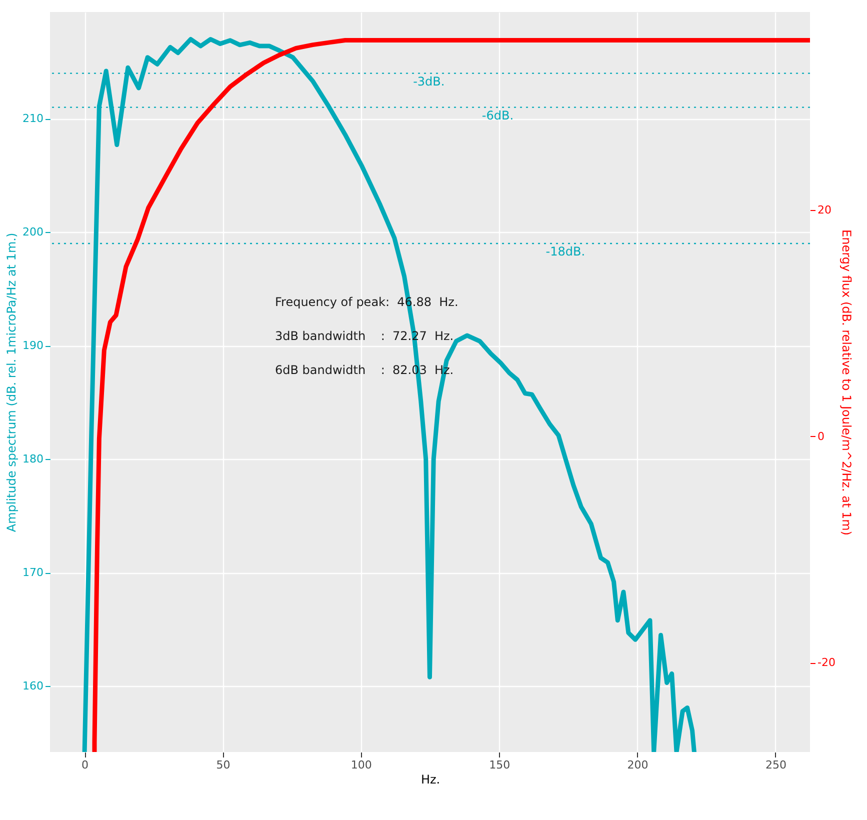 The width and height of the screenshot is (867, 820). I want to click on annotation: -3dB., so click(429, 81).